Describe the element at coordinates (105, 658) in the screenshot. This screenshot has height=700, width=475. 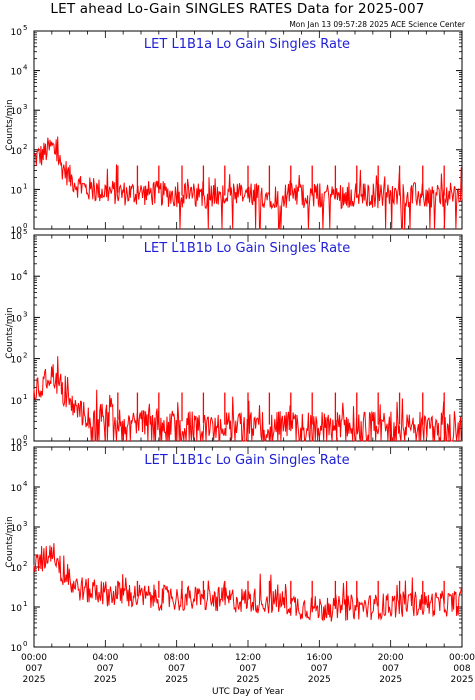
I see `x-tick-label: 04:00` at that location.